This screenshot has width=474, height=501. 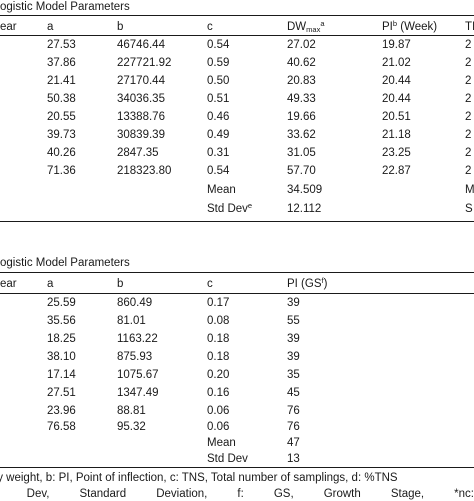 What do you see at coordinates (141, 99) in the screenshot?
I see `cell-b: 34036.35` at bounding box center [141, 99].